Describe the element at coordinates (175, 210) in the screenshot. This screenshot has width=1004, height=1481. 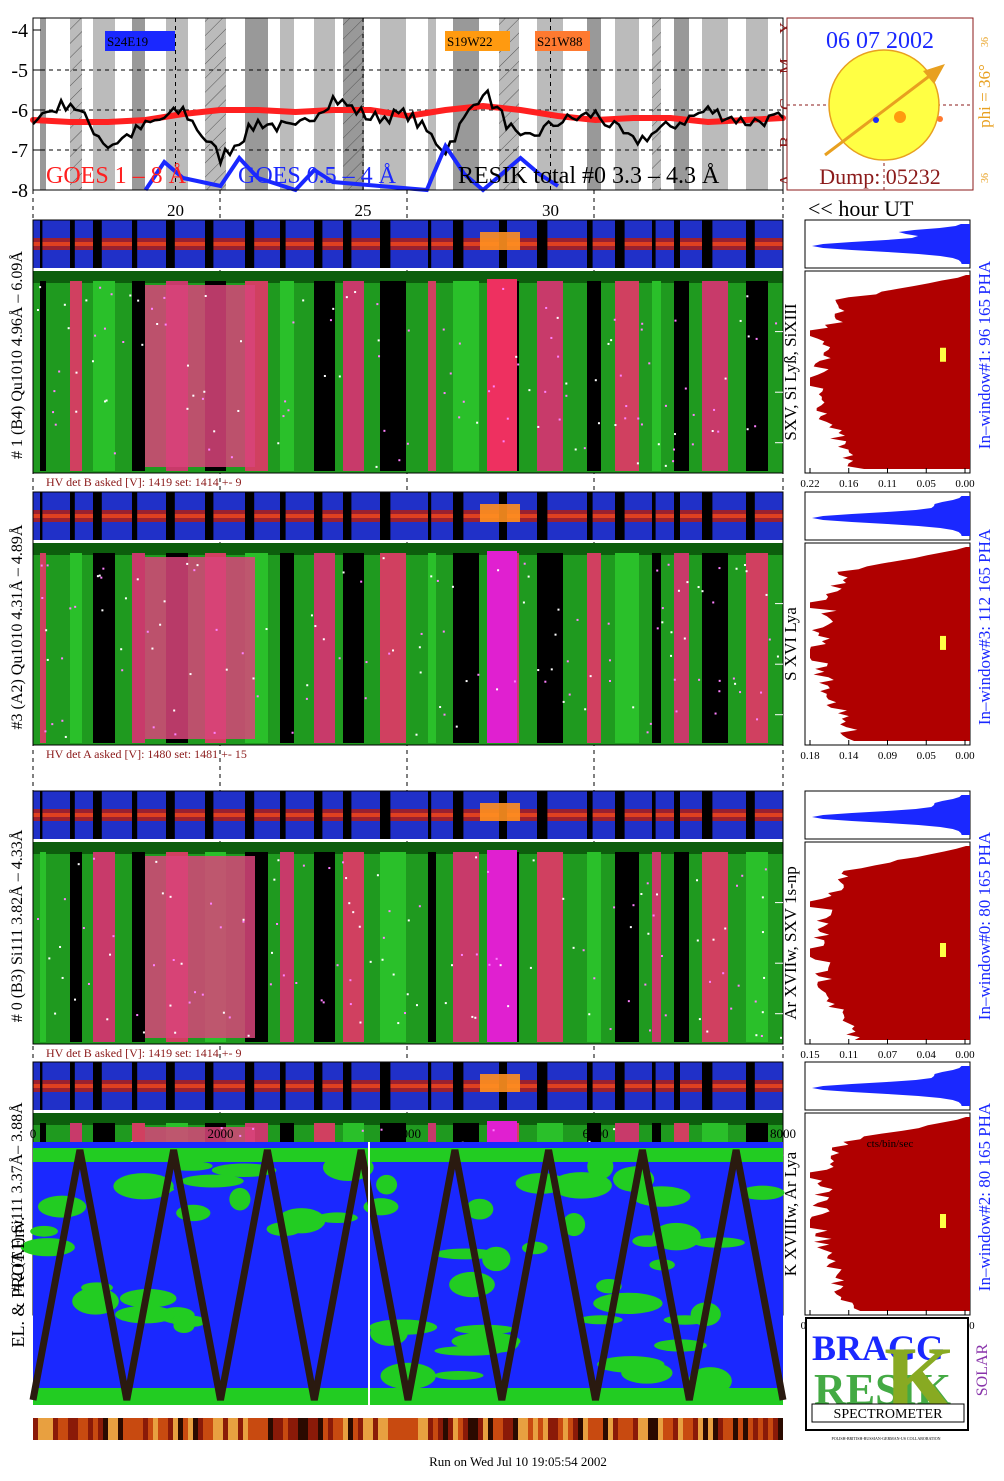
I see `ut-hour-label: 20` at that location.